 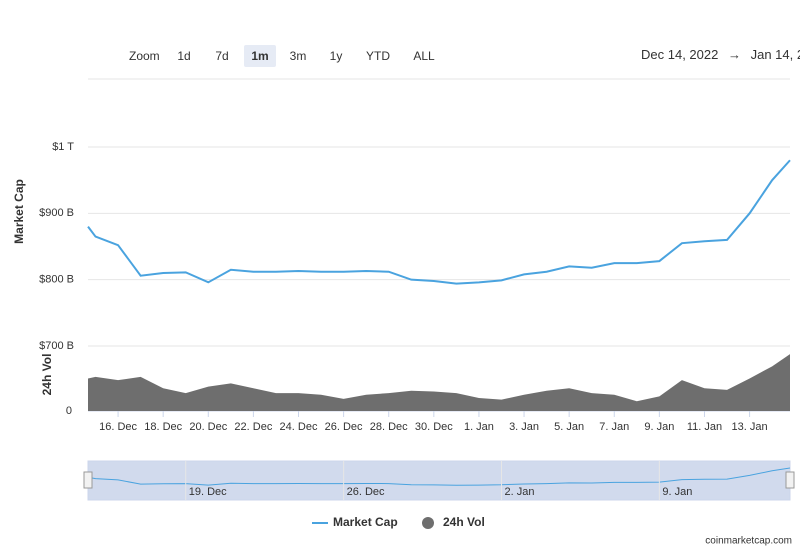 I want to click on y-axis-label: Market Cap, so click(x=19, y=211).